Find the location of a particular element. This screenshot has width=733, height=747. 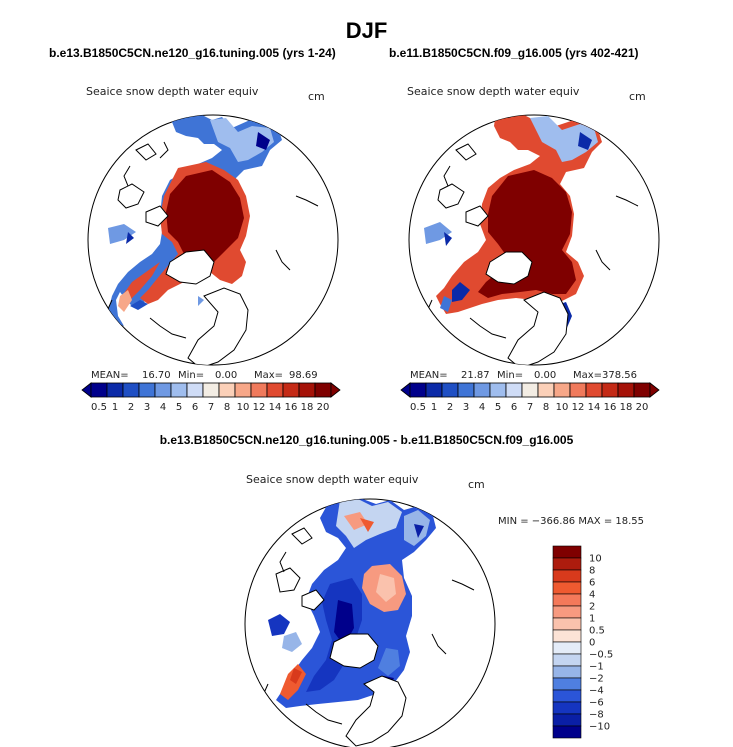

stats-diff: MIN = −366.86 MAX = 18.55 is located at coordinates (571, 521).